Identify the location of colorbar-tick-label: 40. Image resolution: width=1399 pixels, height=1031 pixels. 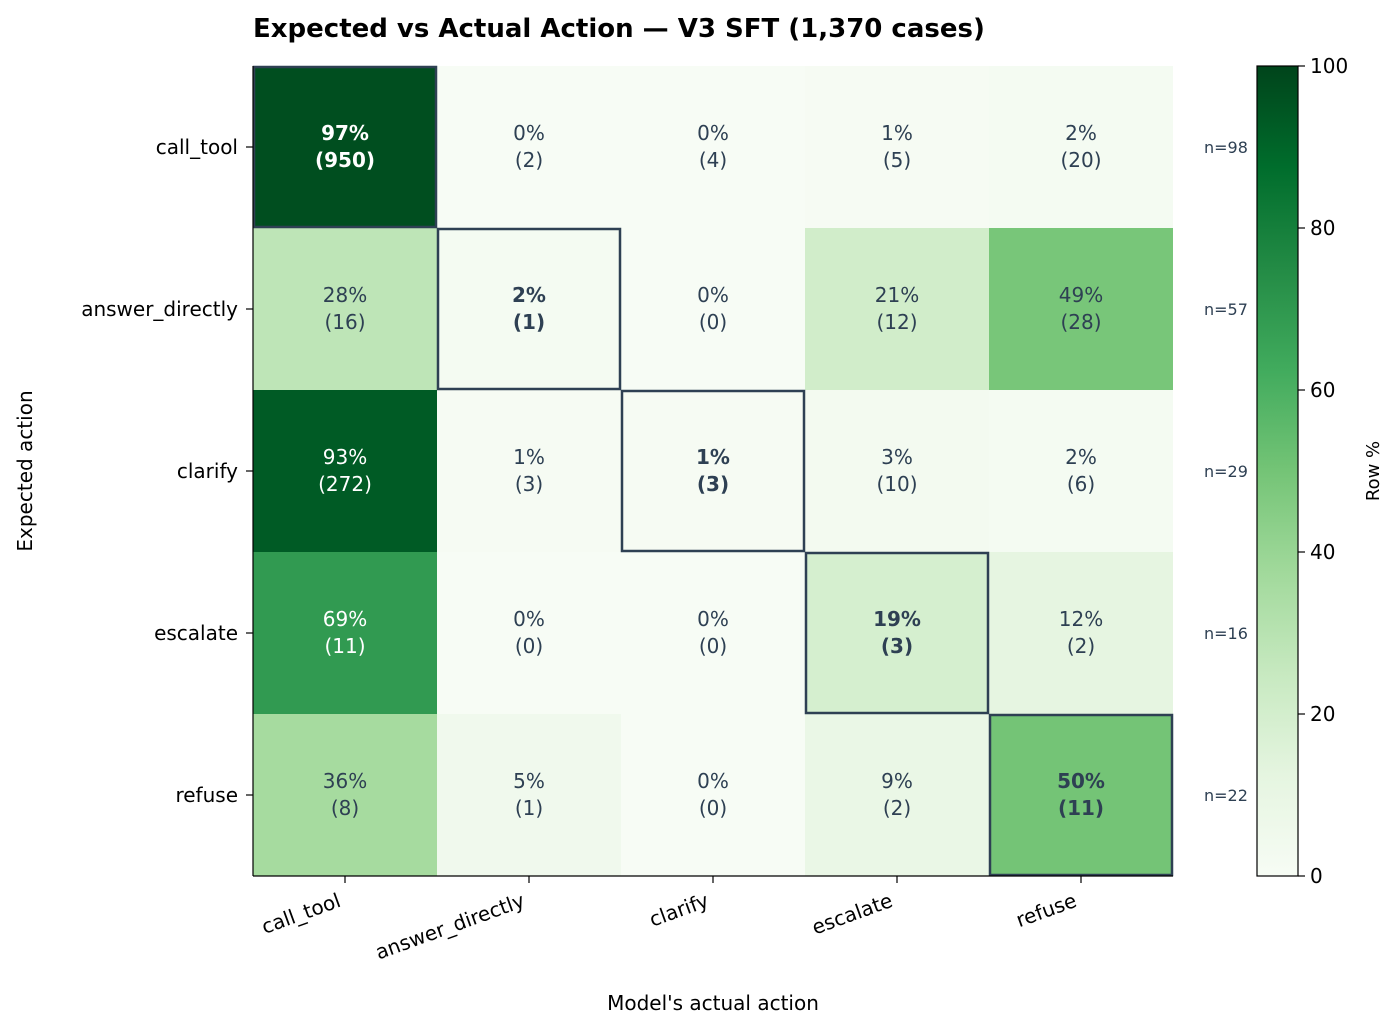
(1322, 552).